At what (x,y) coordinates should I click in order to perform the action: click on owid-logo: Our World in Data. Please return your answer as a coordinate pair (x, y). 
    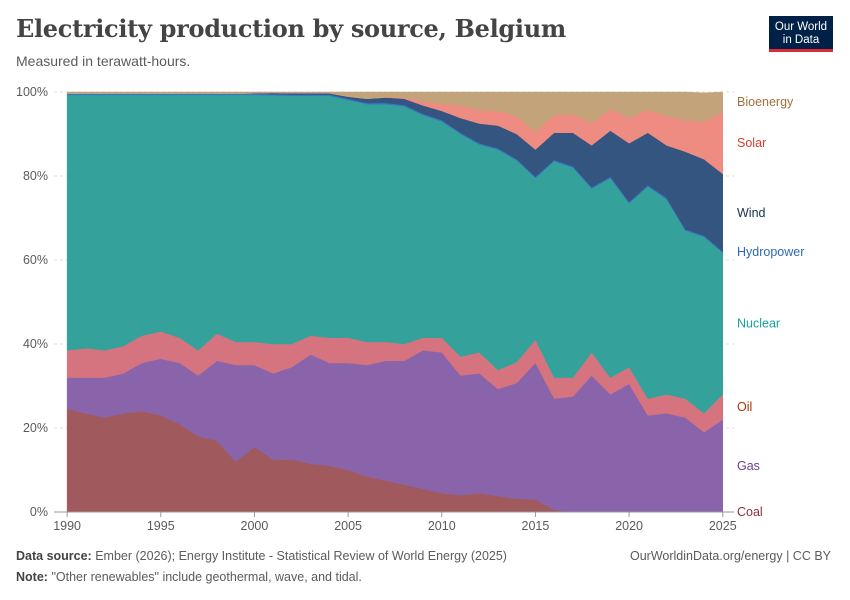
    Looking at the image, I should click on (801, 34).